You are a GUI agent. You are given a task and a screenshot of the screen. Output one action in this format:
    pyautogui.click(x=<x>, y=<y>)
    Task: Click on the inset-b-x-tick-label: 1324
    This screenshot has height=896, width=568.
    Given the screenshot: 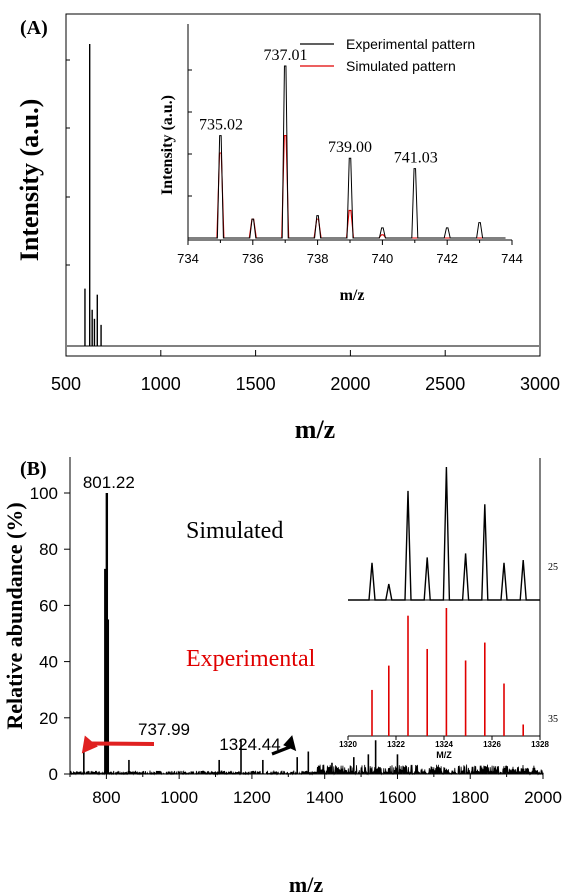 What is the action you would take?
    pyautogui.click(x=444, y=744)
    